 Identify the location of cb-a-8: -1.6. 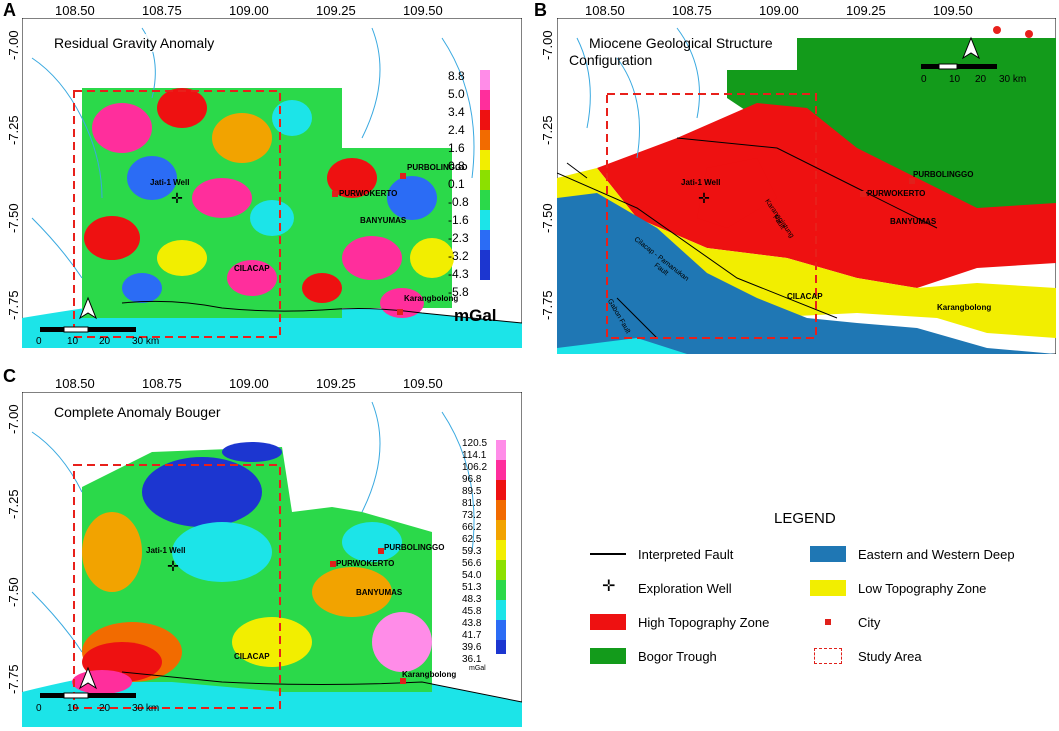
(458, 220).